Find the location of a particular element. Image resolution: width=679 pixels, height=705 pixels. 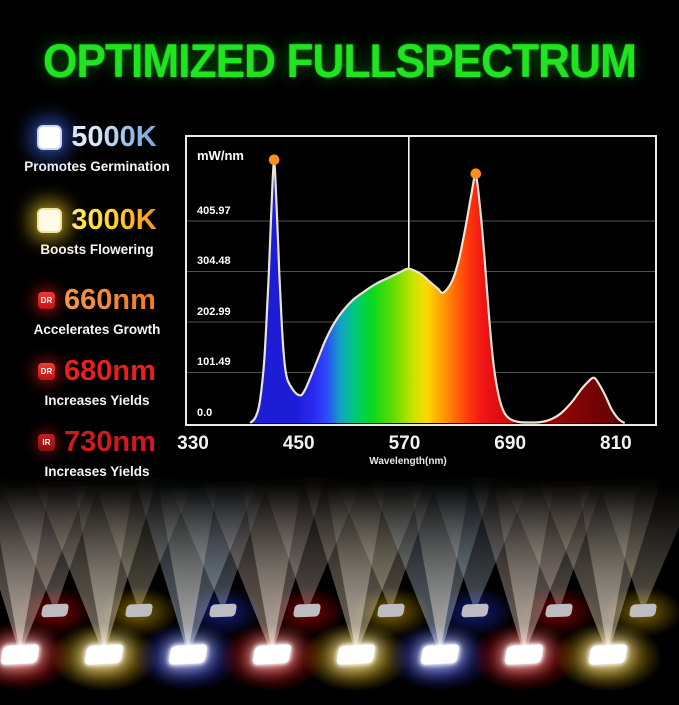

y-tick-label: 0.0 is located at coordinates (205, 413).